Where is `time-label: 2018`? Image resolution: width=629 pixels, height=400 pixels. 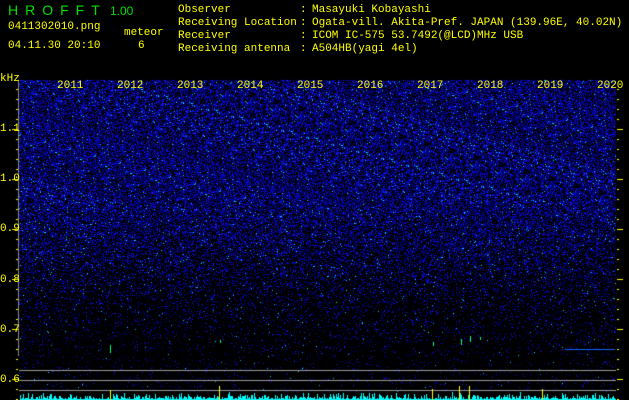
time-label: 2018 is located at coordinates (490, 86).